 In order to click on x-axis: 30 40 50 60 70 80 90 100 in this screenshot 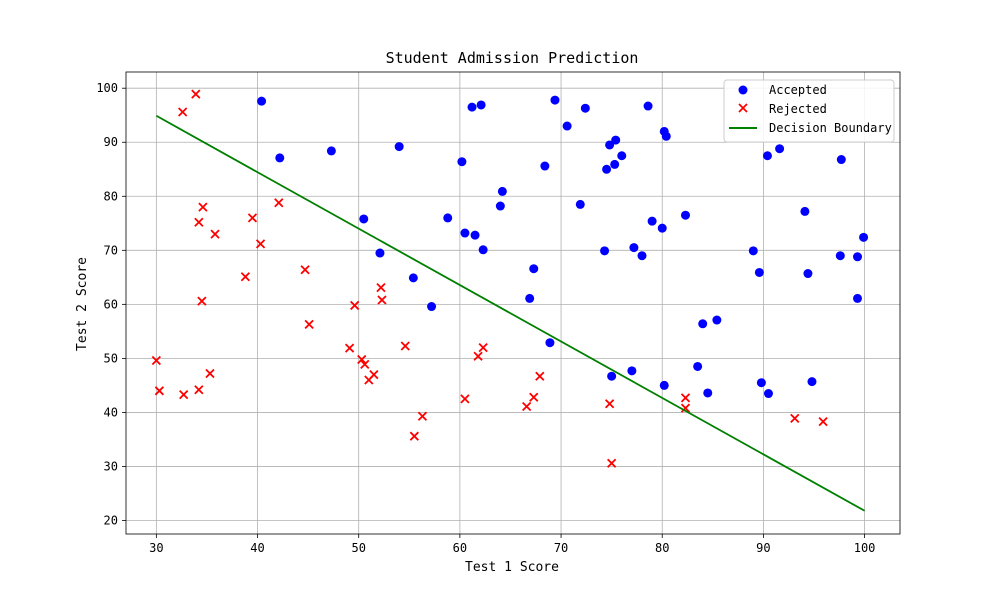, I will do `click(512, 544)`.